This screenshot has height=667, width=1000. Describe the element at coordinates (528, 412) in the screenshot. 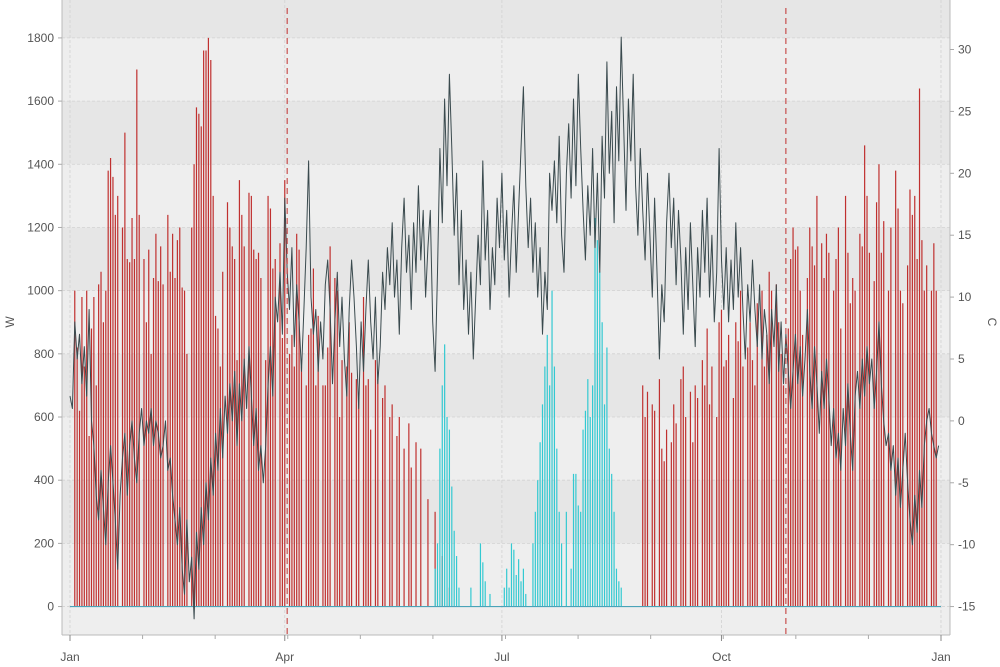

I see `cooling-bars` at that location.